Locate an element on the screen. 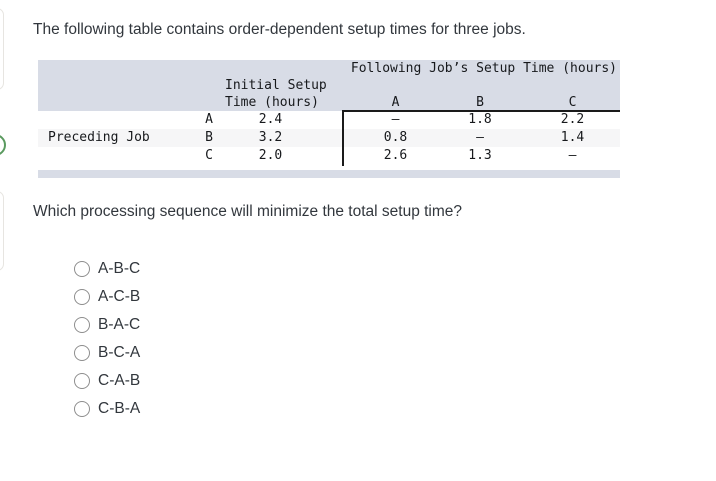 The image size is (716, 481). option-a-b-c: A-B-C is located at coordinates (107, 269).